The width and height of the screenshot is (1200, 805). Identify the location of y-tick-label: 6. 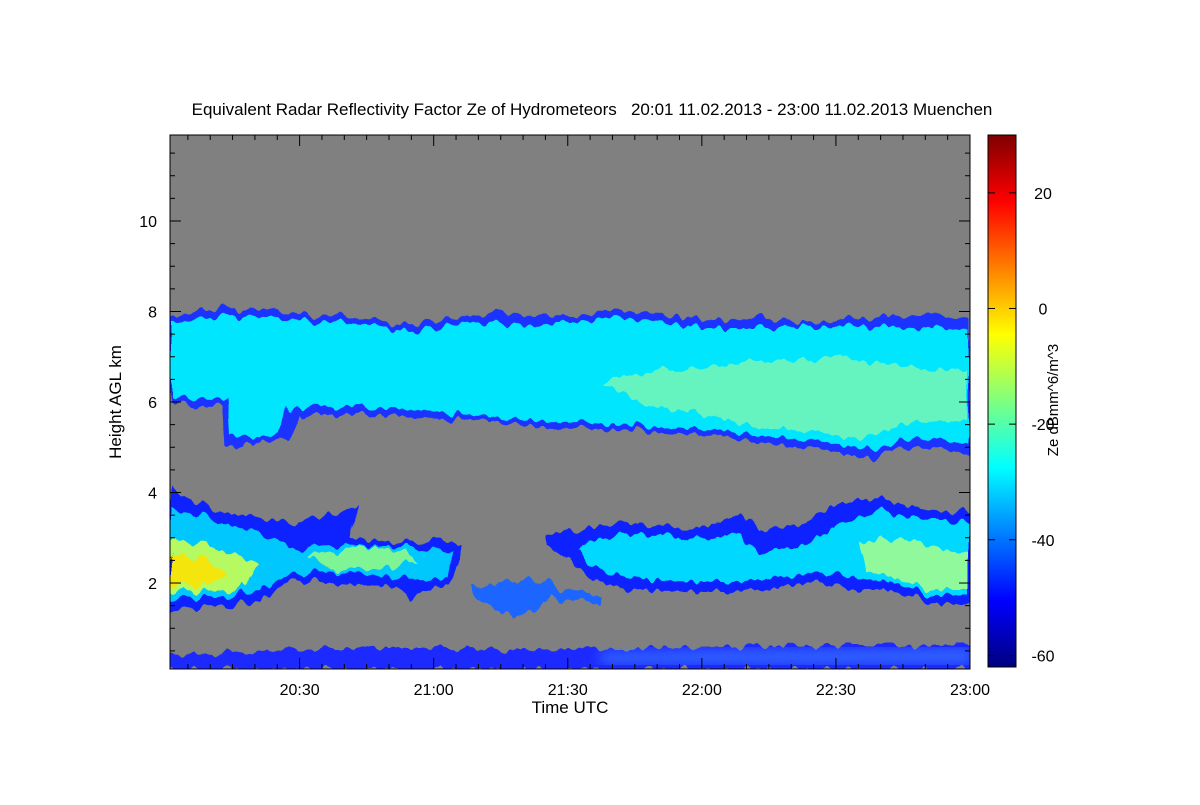
(152, 403).